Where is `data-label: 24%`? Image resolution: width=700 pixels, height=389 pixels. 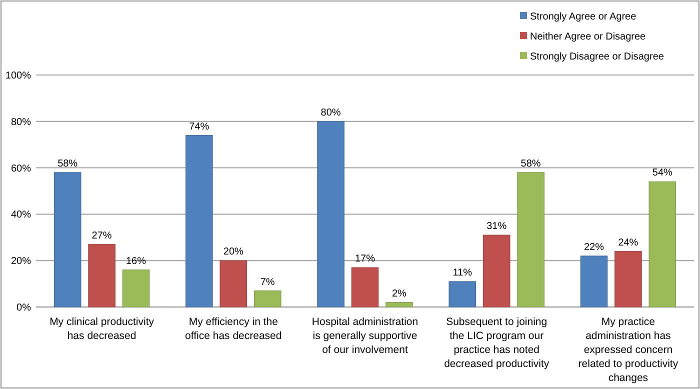
data-label: 24% is located at coordinates (628, 242).